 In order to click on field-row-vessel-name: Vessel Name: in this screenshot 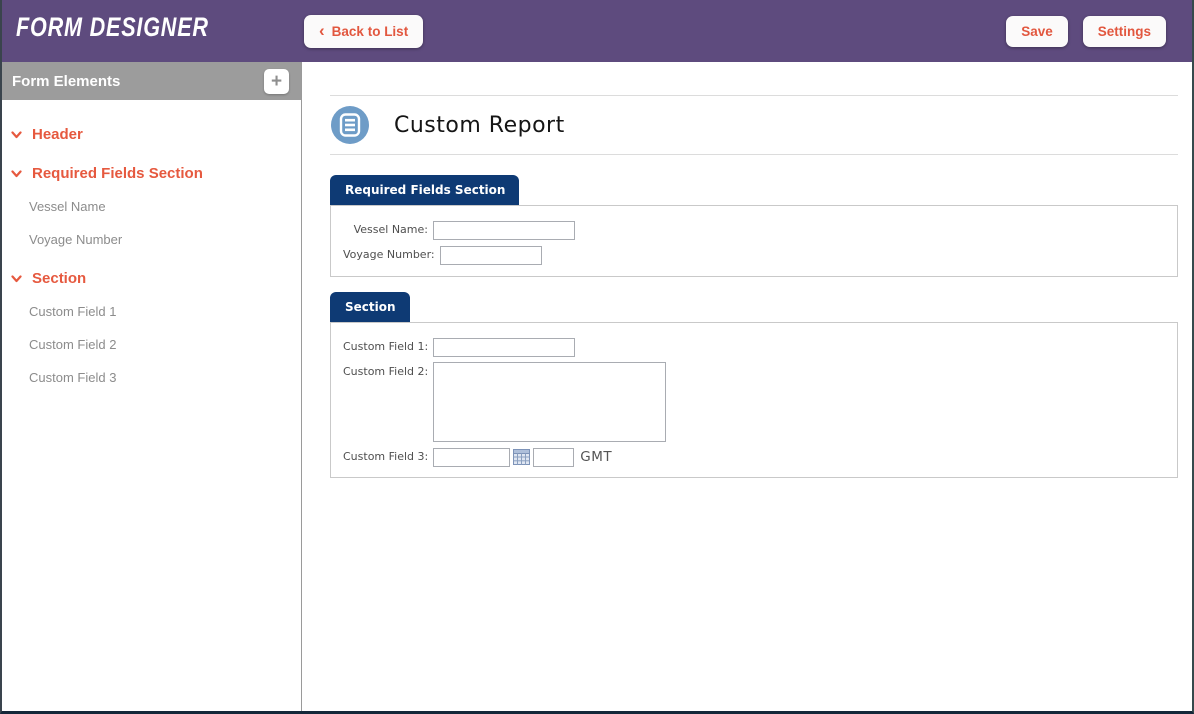, I will do `click(760, 230)`.